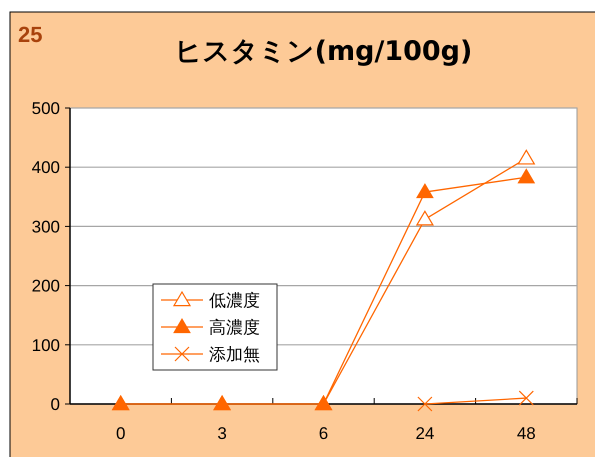 The width and height of the screenshot is (595, 457). I want to click on y-tick-label: 200, so click(46, 286).